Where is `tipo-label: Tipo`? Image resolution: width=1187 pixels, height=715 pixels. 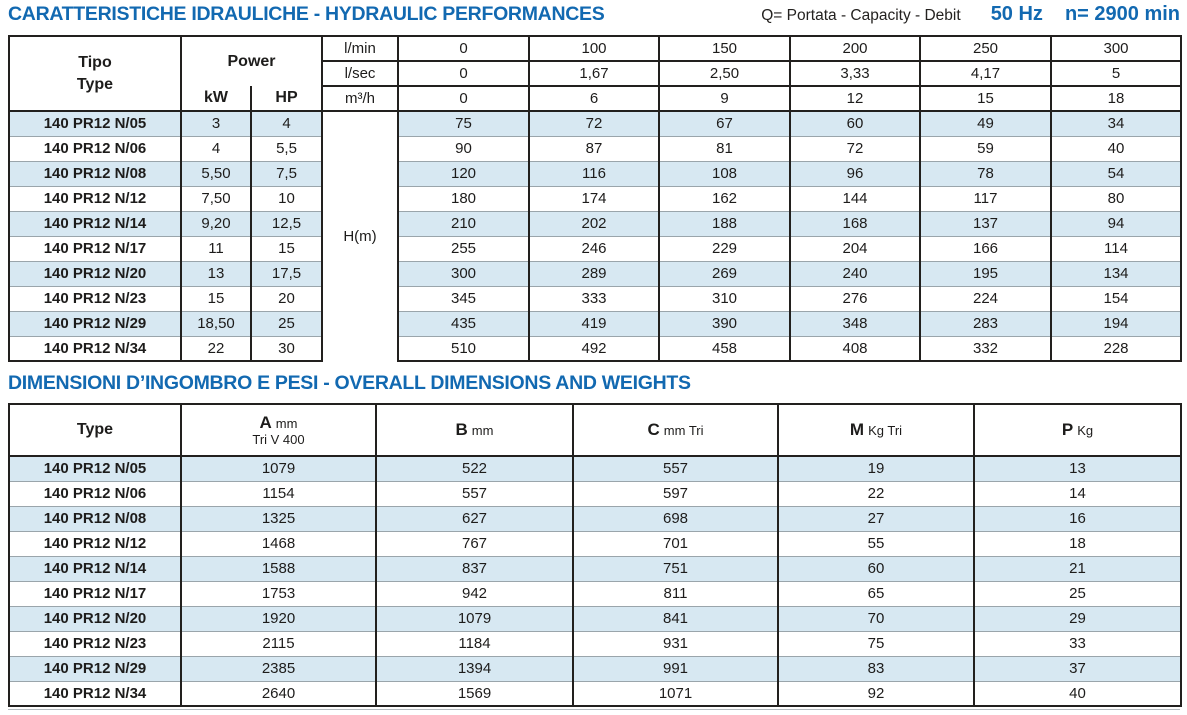 tipo-label: Tipo is located at coordinates (95, 62).